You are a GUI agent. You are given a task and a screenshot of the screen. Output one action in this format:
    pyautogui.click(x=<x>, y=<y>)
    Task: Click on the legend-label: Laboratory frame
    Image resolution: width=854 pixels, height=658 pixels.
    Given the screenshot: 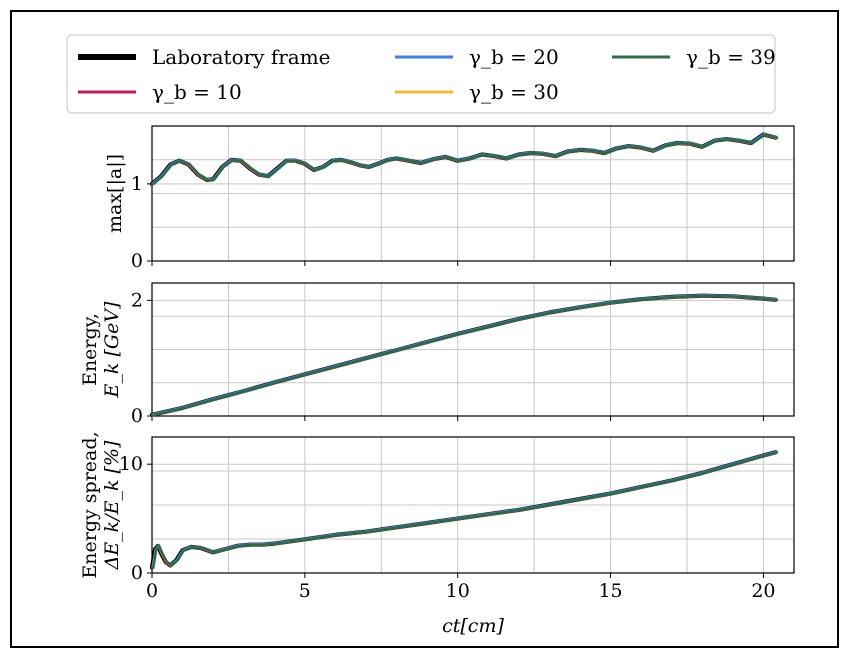 What is the action you would take?
    pyautogui.click(x=241, y=57)
    